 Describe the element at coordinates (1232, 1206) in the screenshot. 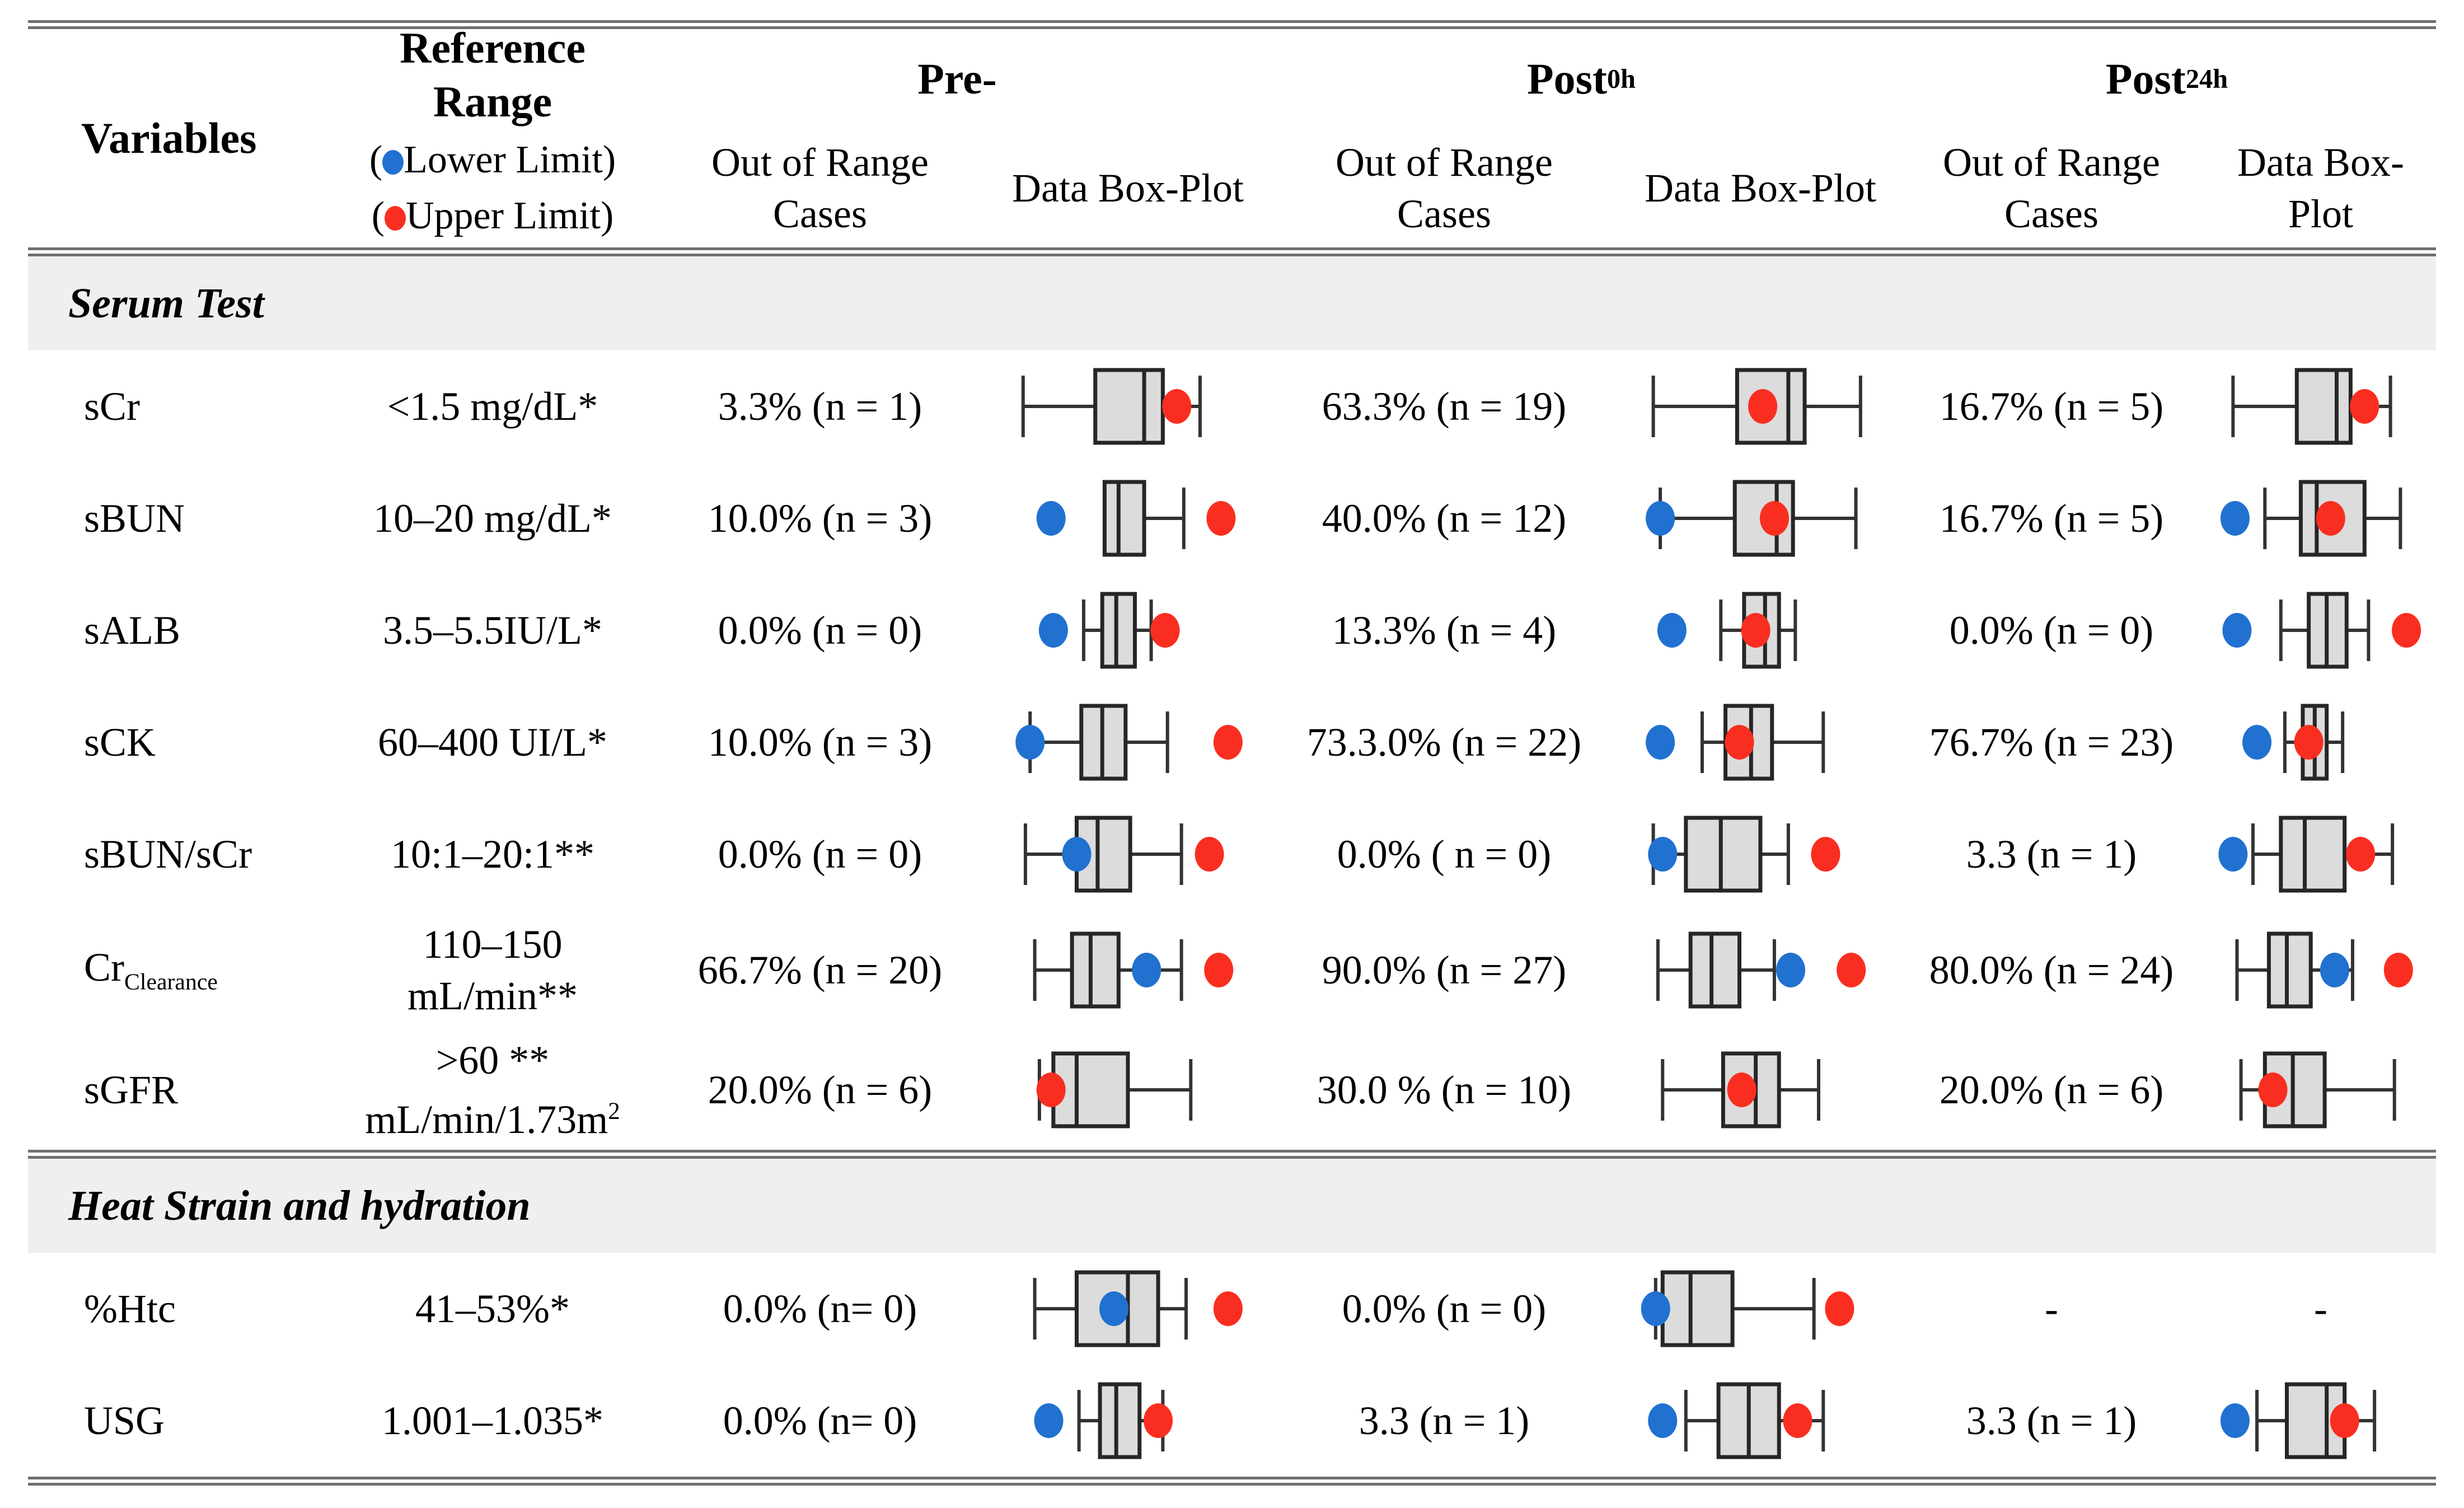

I see `section-header-heat-strain-and-hydration: Heat Strain and hydration` at that location.